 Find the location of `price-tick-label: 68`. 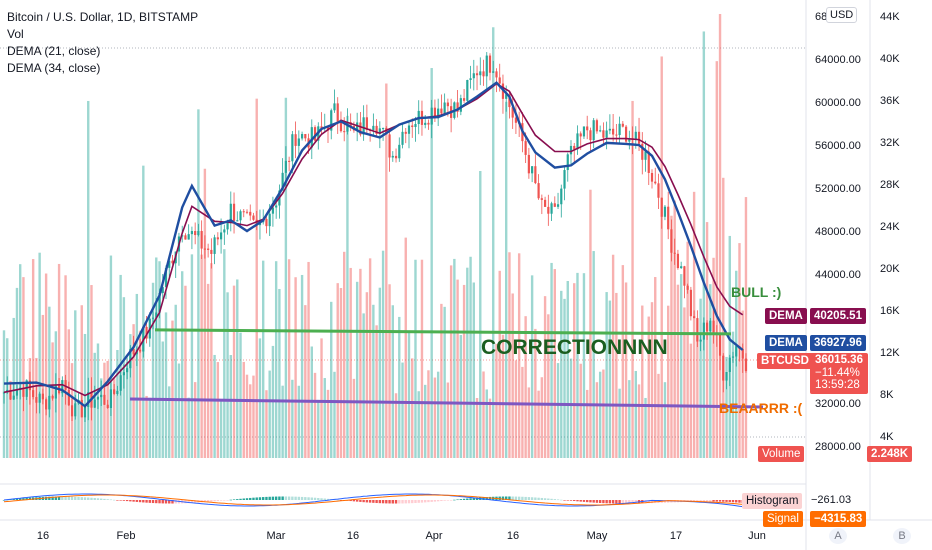

price-tick-label: 68 is located at coordinates (821, 17).